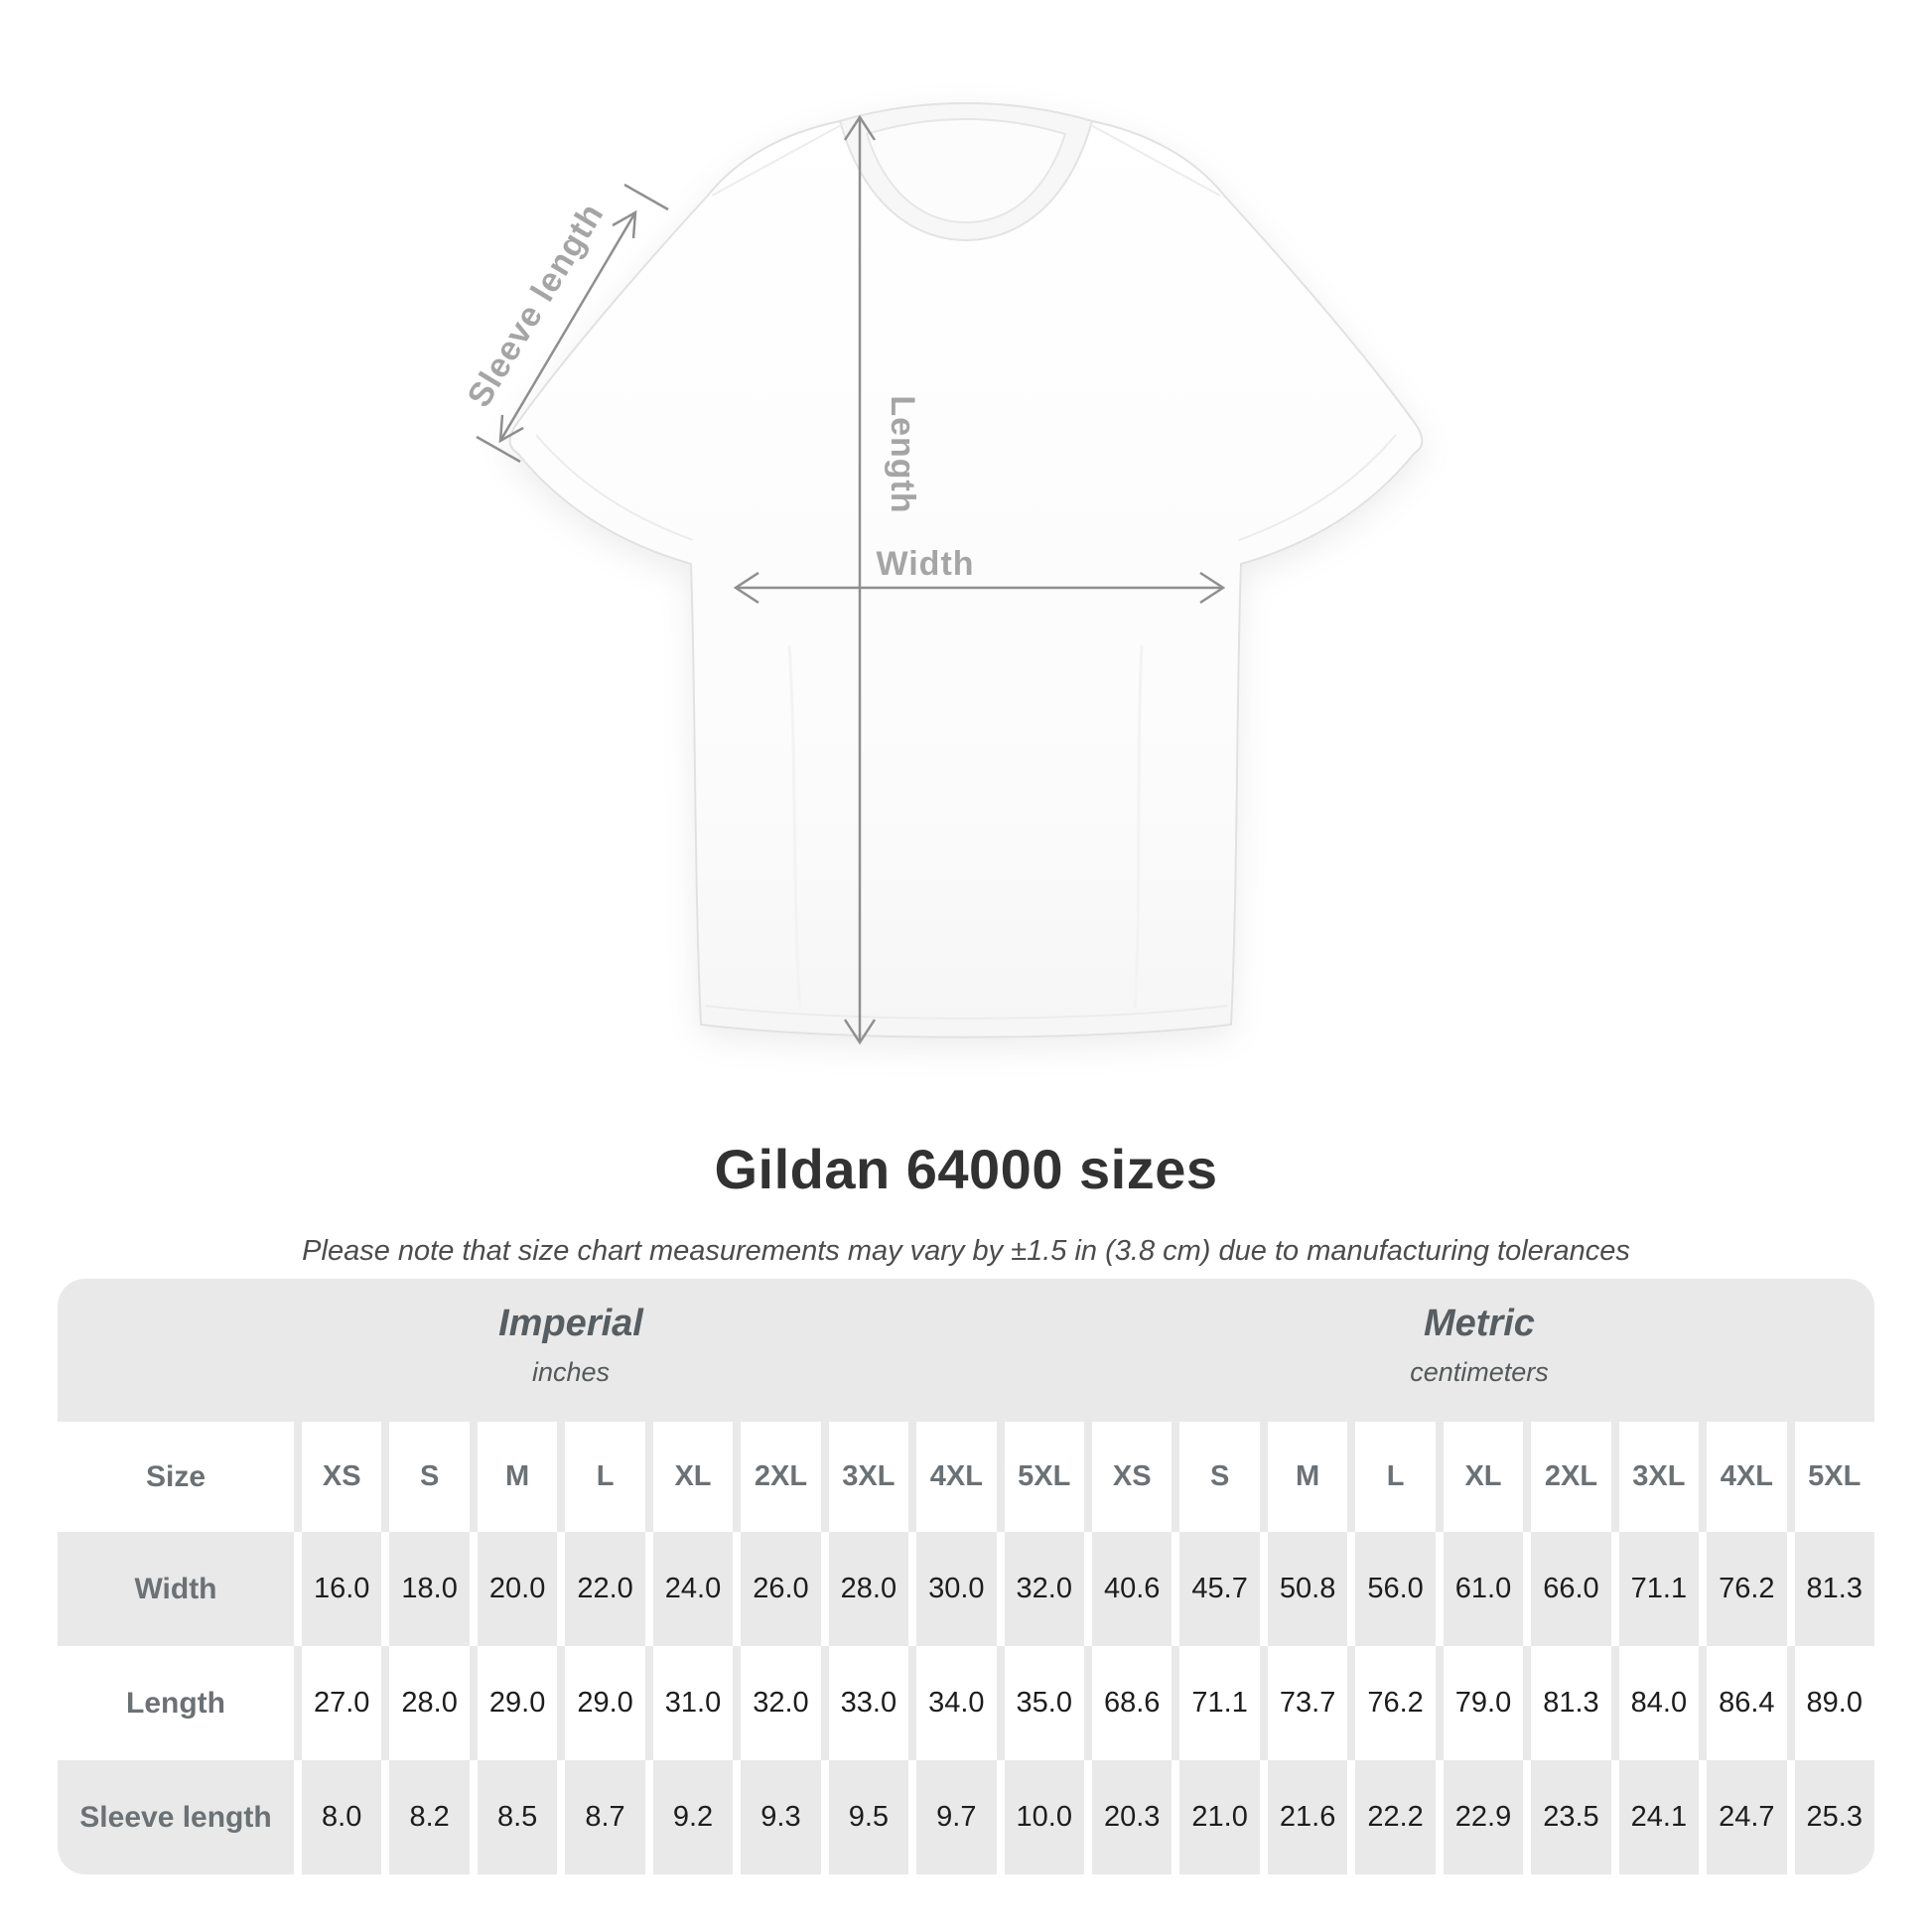  I want to click on width-label: Width, so click(925, 564).